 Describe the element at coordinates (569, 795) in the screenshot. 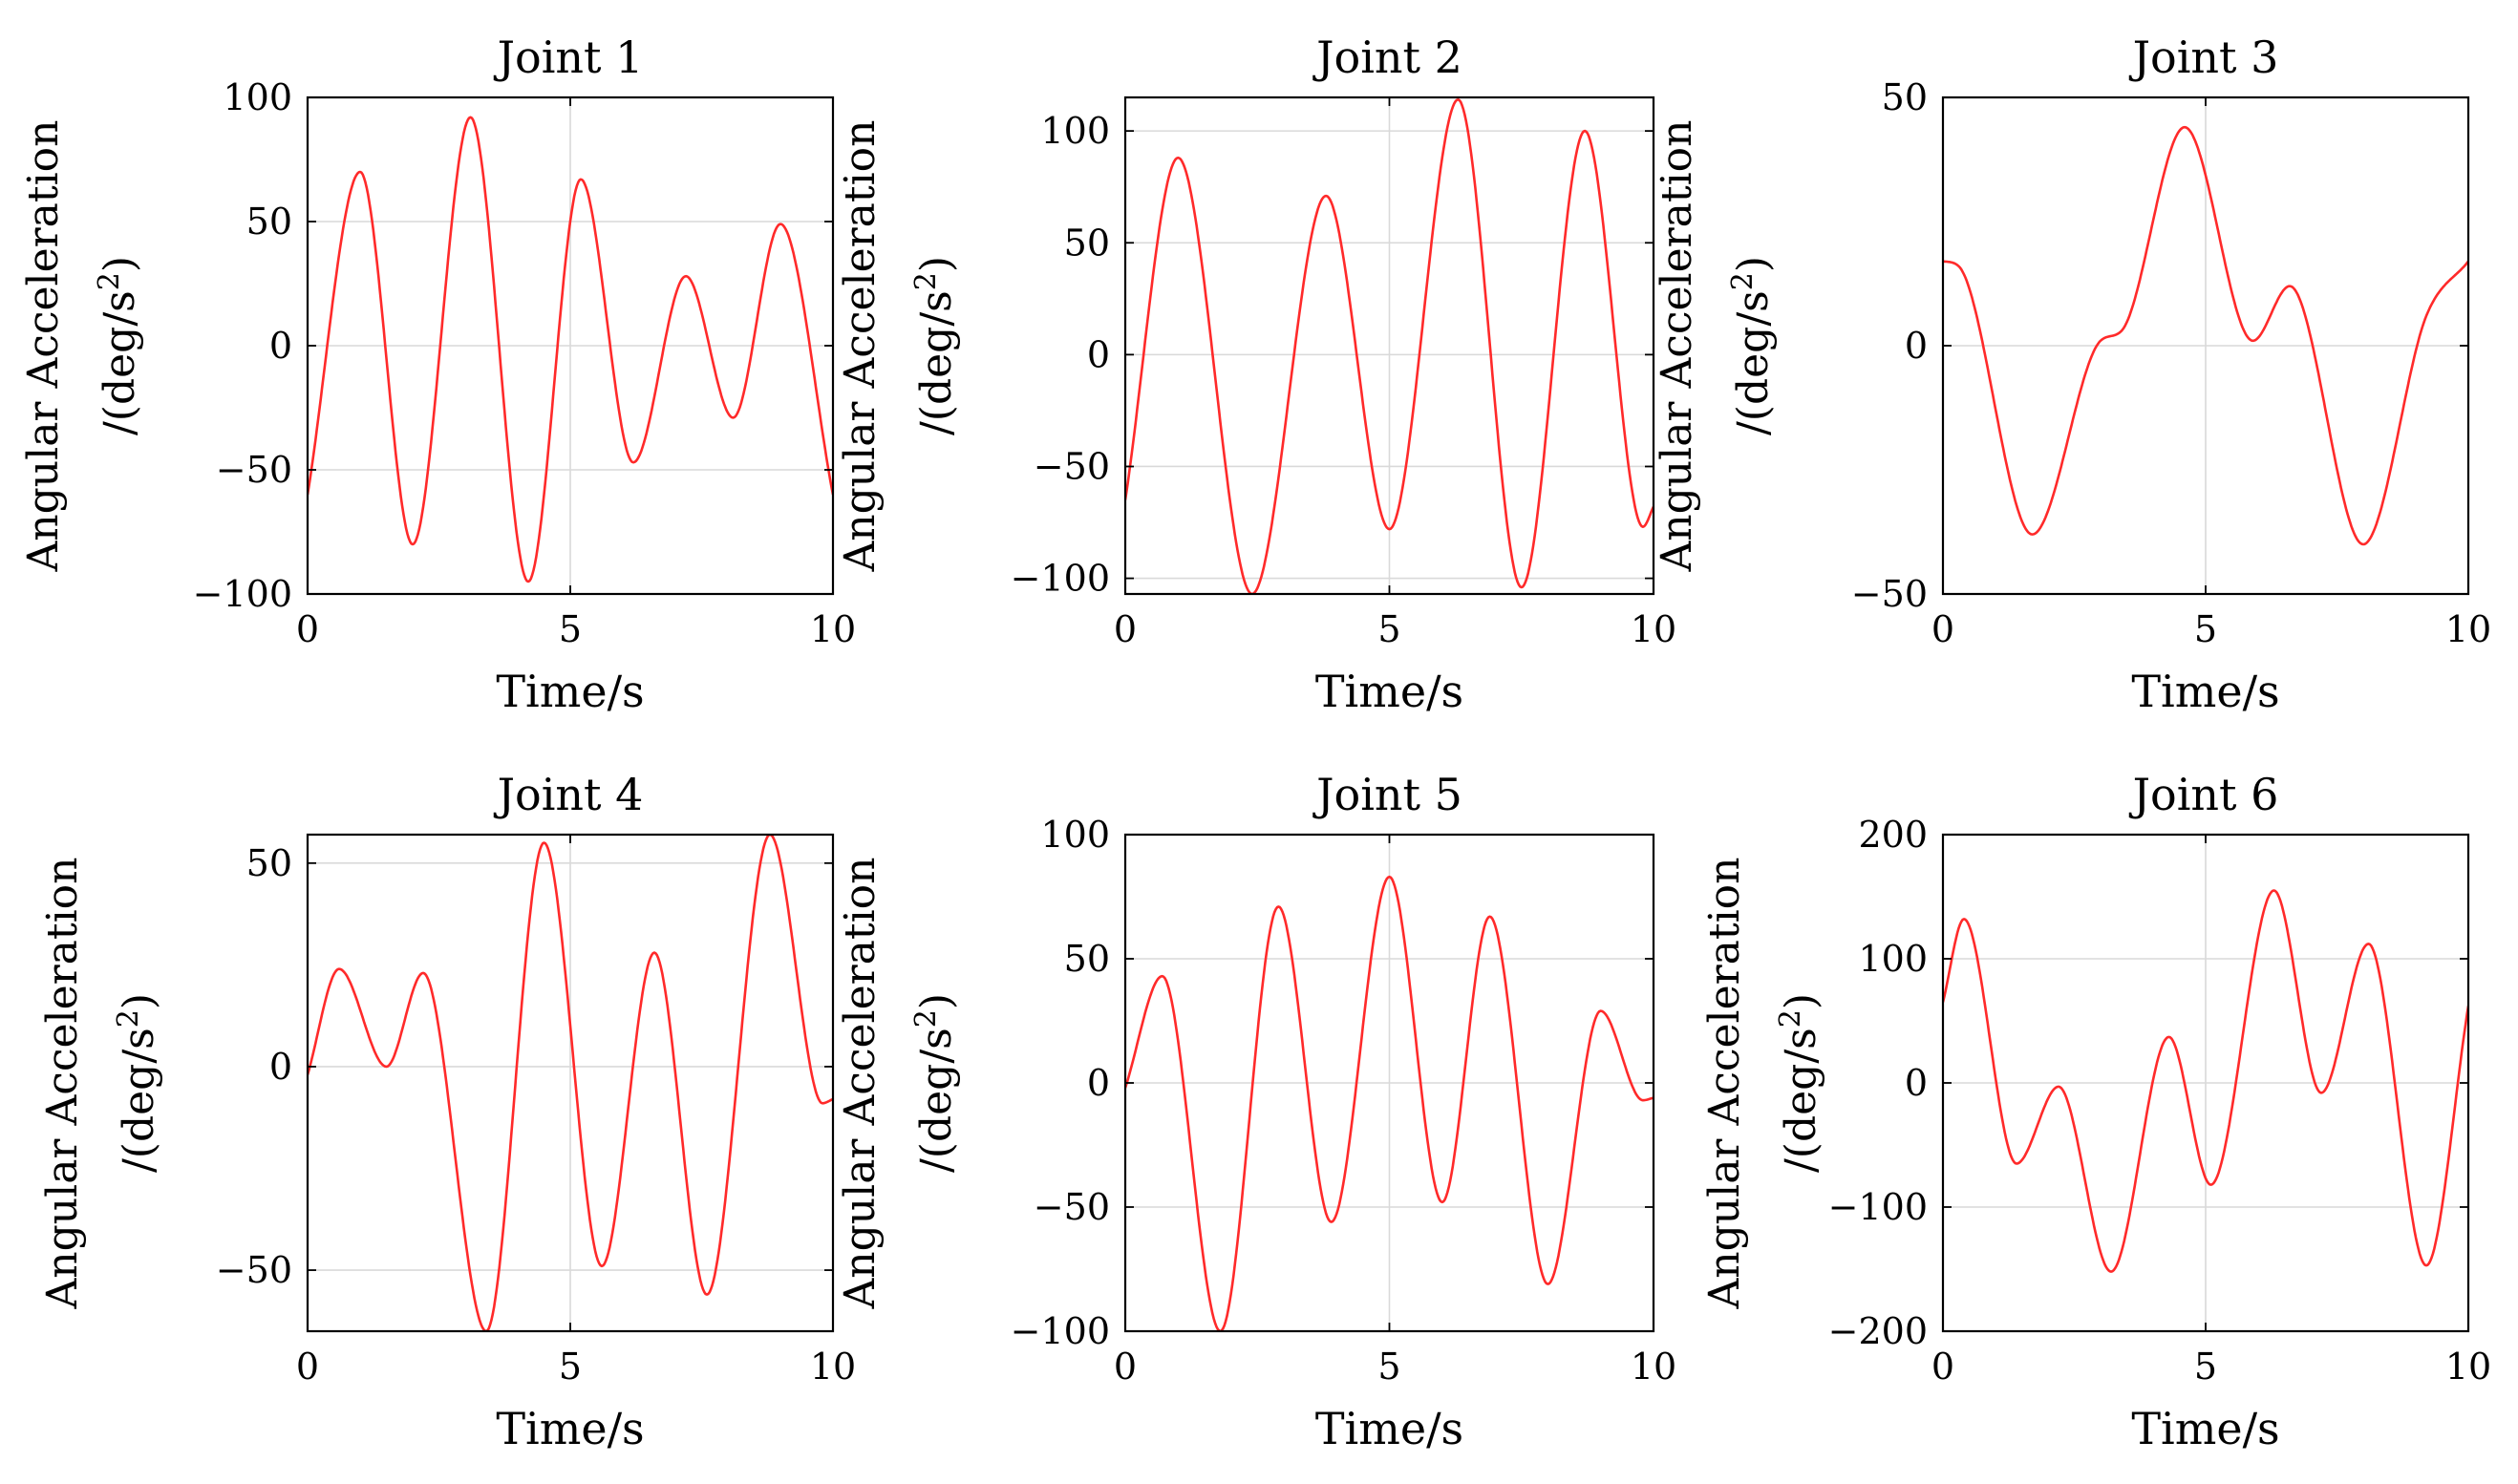

I see `chart-title: Joint 4` at that location.